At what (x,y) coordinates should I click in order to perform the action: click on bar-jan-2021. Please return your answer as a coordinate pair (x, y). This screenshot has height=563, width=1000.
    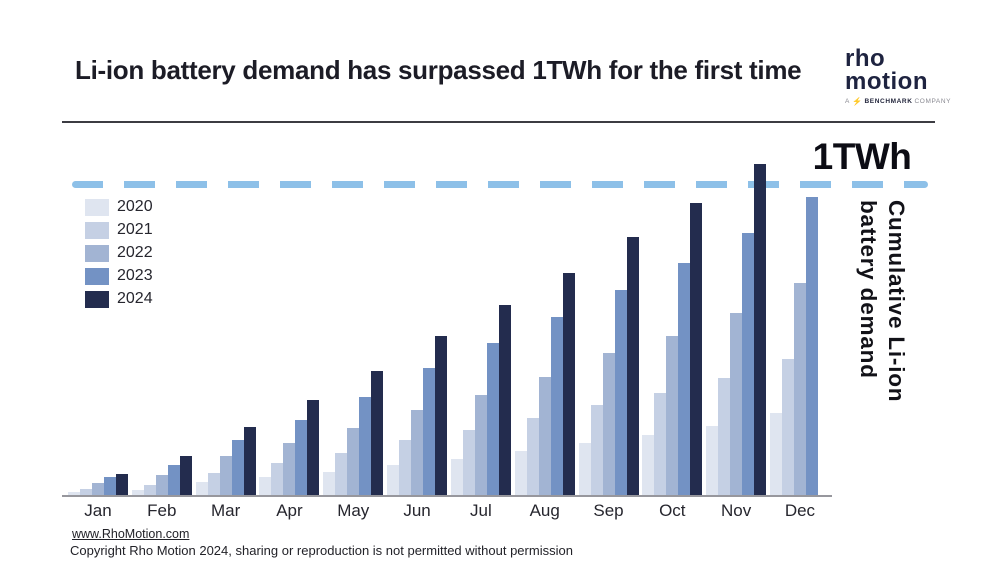
    Looking at the image, I should click on (86, 493).